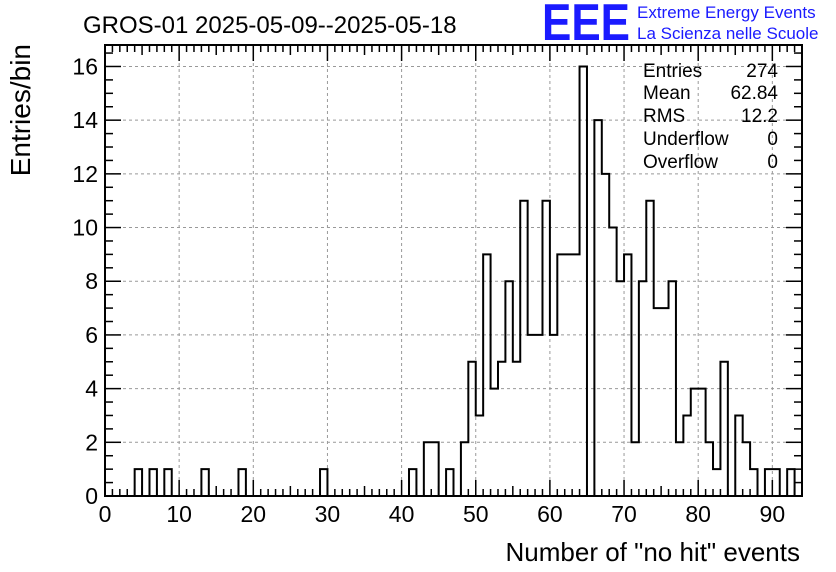 The width and height of the screenshot is (836, 572). Describe the element at coordinates (653, 552) in the screenshot. I see `x-axis-label: Number of "no hit" events` at that location.